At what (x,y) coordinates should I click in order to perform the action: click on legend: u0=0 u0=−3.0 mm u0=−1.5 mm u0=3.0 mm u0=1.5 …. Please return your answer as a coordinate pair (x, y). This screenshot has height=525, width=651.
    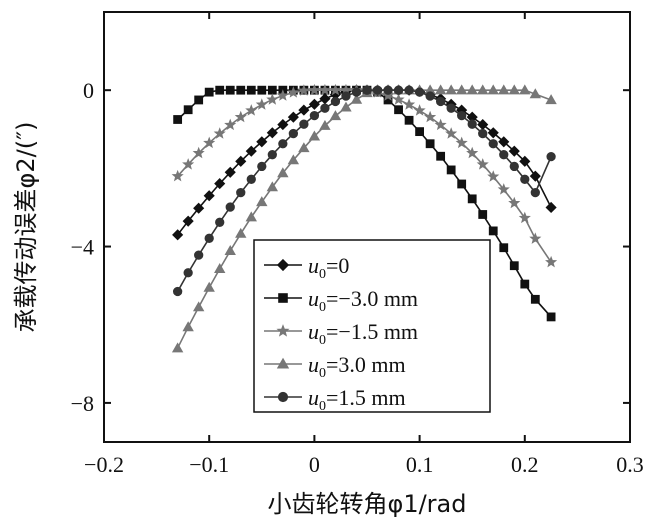
    Looking at the image, I should click on (372, 326).